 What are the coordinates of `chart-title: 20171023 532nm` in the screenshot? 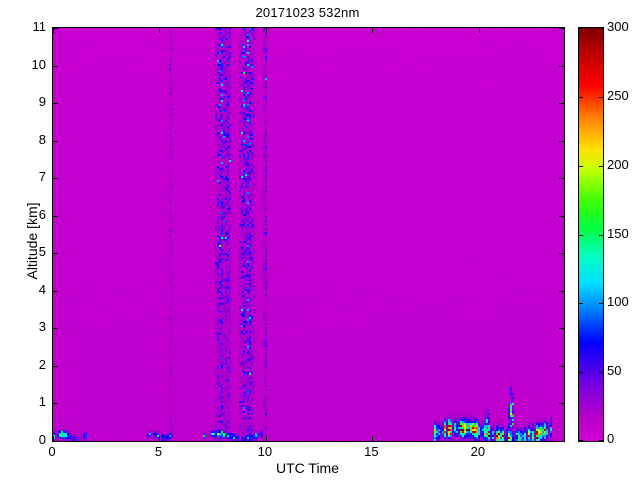 It's located at (307, 12).